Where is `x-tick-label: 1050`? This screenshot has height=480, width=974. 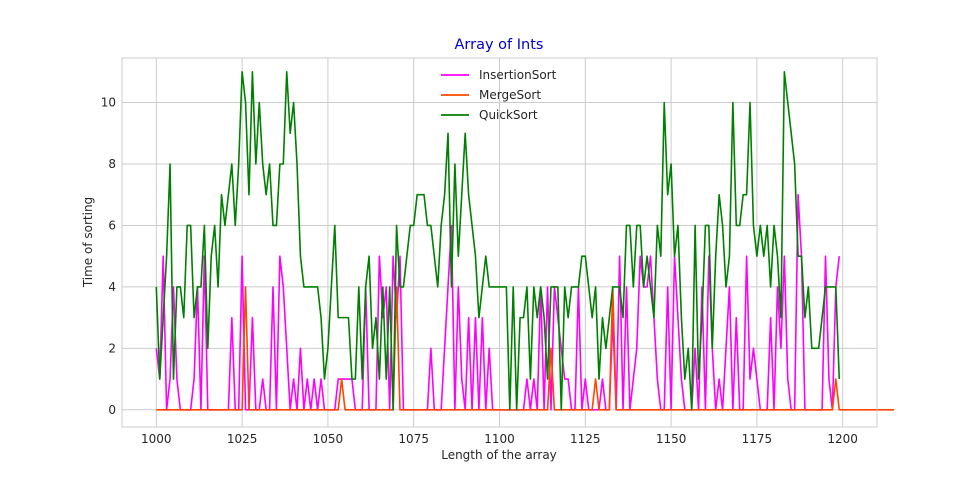
x-tick-label: 1050 is located at coordinates (328, 439).